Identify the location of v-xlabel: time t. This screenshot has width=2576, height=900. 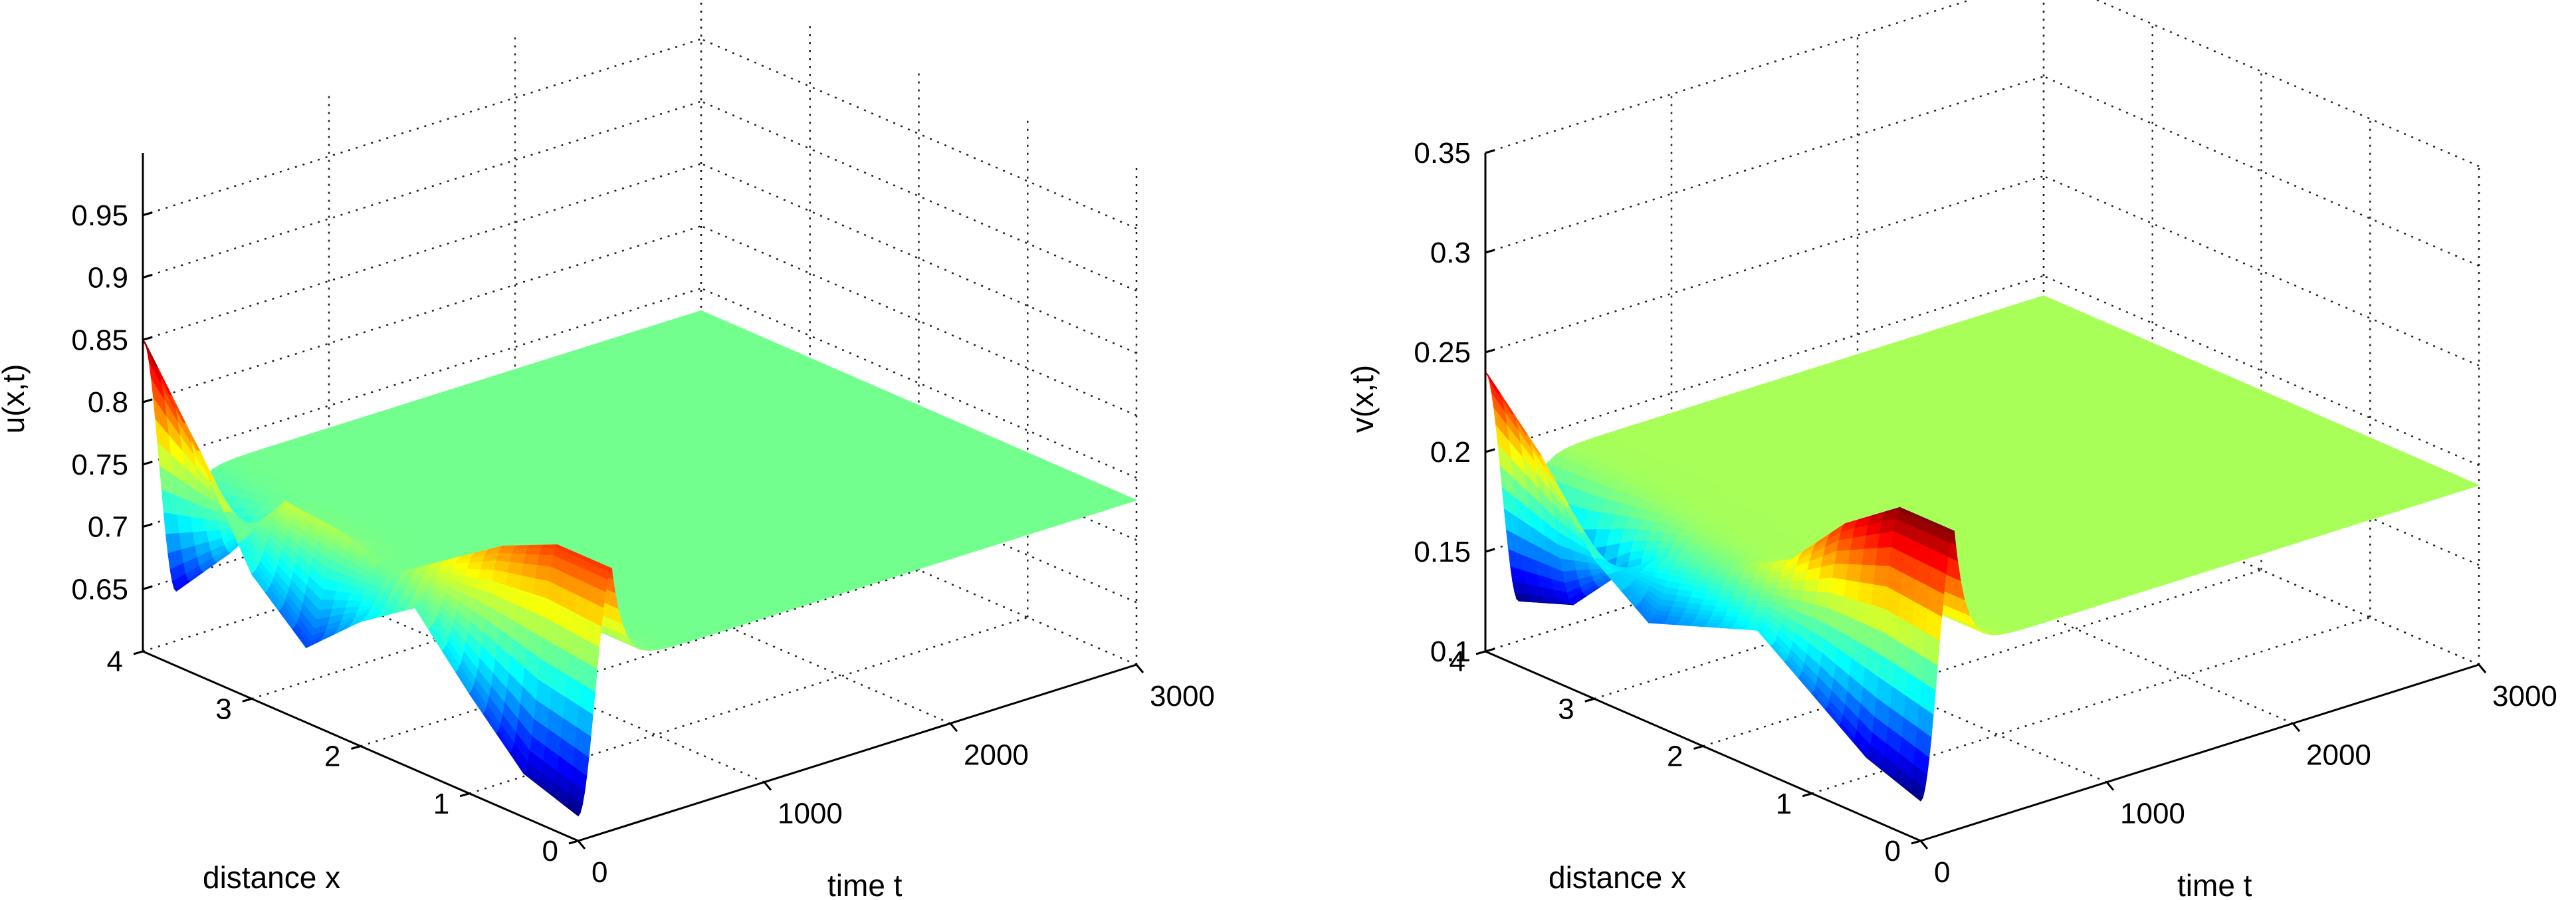
(2214, 884).